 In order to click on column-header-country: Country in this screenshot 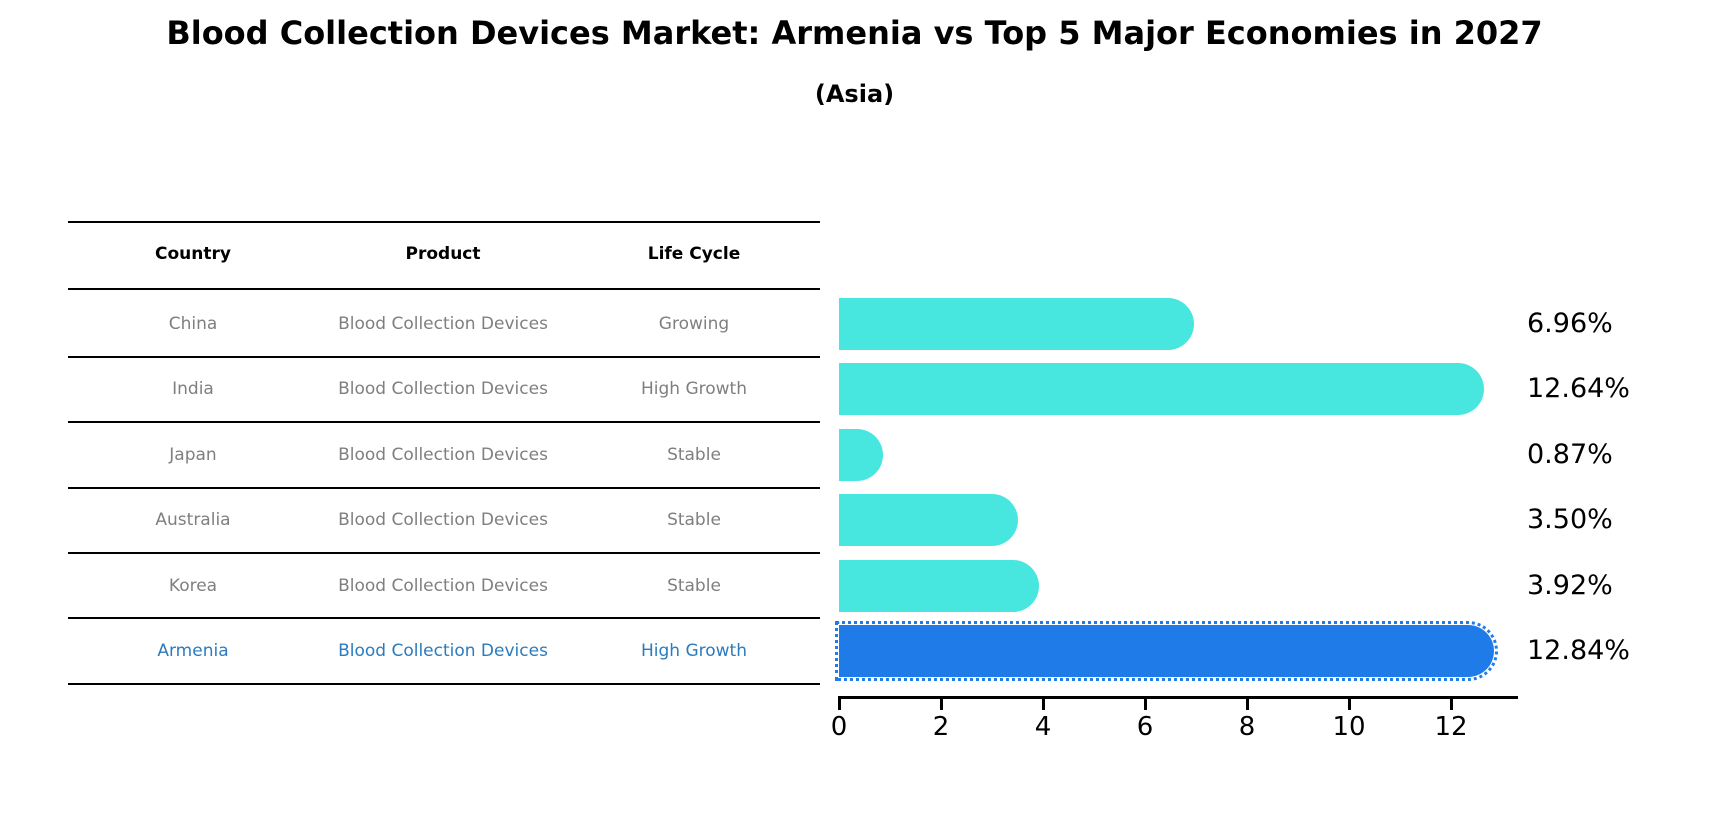, I will do `click(193, 254)`.